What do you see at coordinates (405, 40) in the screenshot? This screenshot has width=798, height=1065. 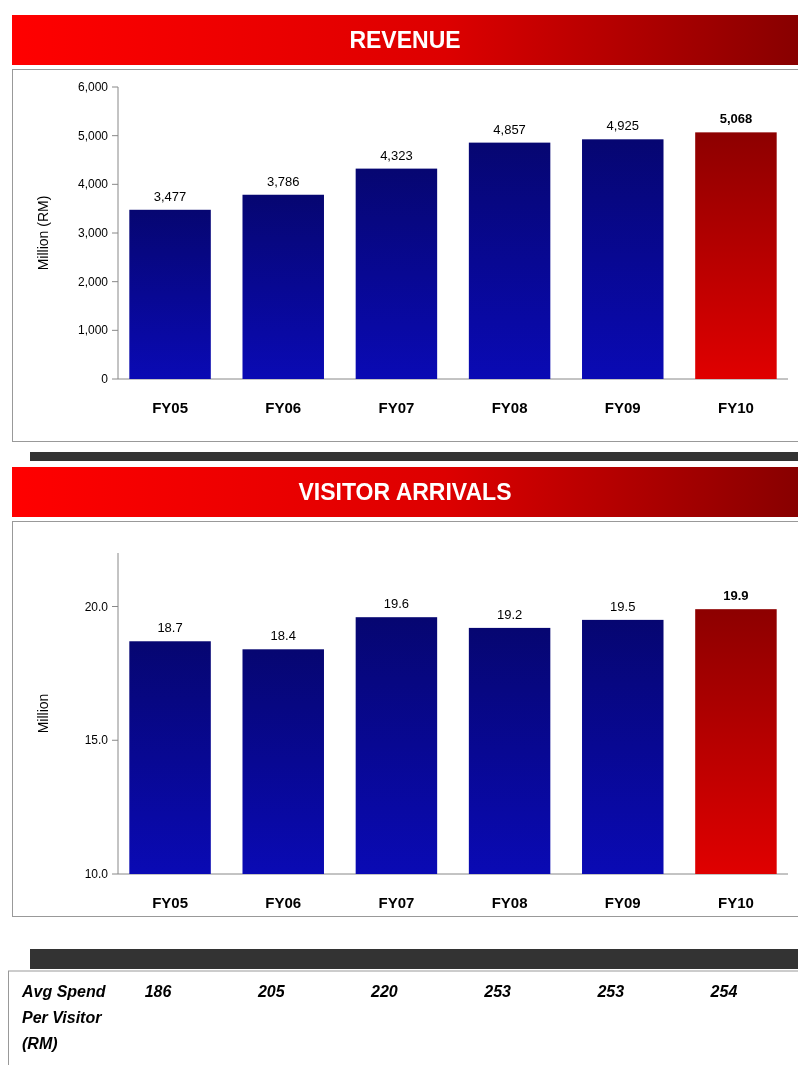 I see `chart-title: REVENUE` at bounding box center [405, 40].